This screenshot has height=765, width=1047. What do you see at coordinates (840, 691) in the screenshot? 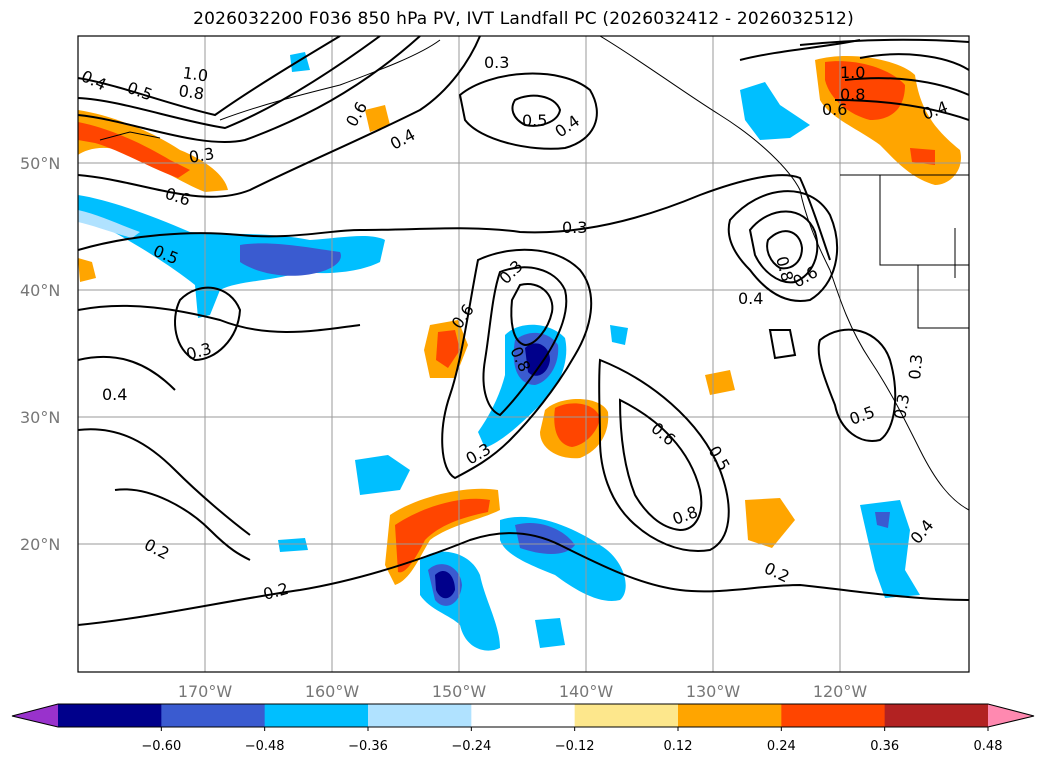
I see `lon-label: 120°W` at bounding box center [840, 691].